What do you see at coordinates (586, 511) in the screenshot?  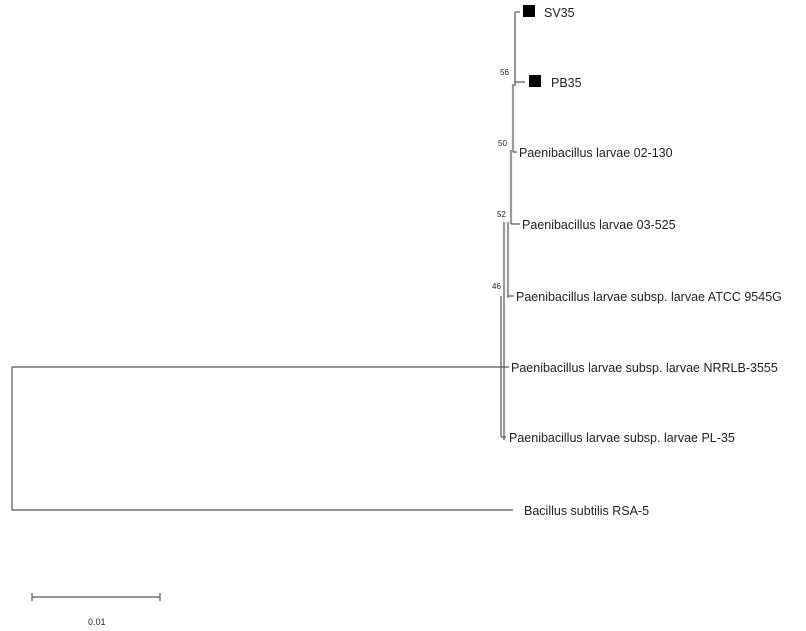 I see `taxon-label-bacillus-subtilis: Bacillus subtilis RSA-5` at bounding box center [586, 511].